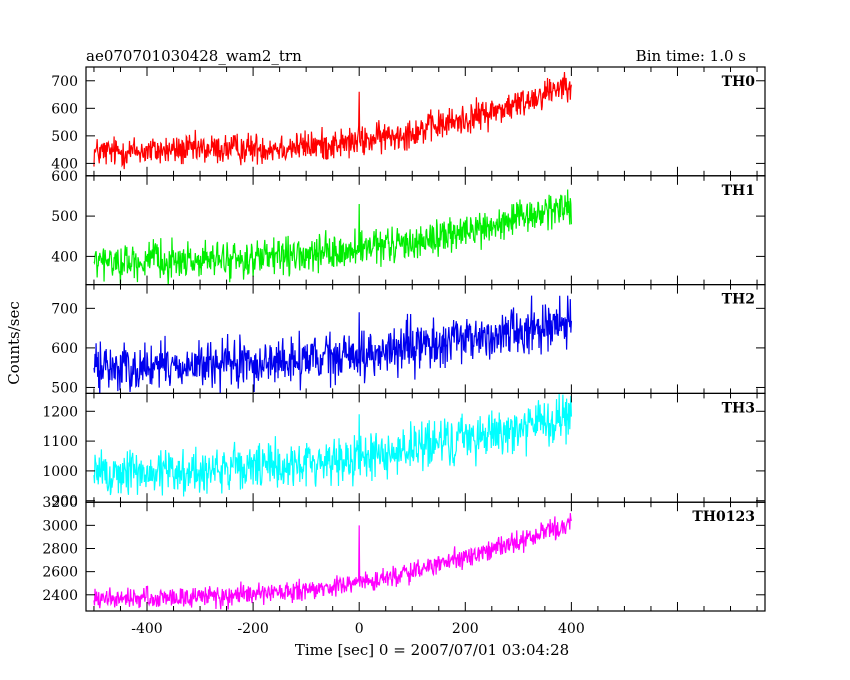 This screenshot has height=680, width=850. What do you see at coordinates (332, 561) in the screenshot?
I see `series-line-th0123` at bounding box center [332, 561].